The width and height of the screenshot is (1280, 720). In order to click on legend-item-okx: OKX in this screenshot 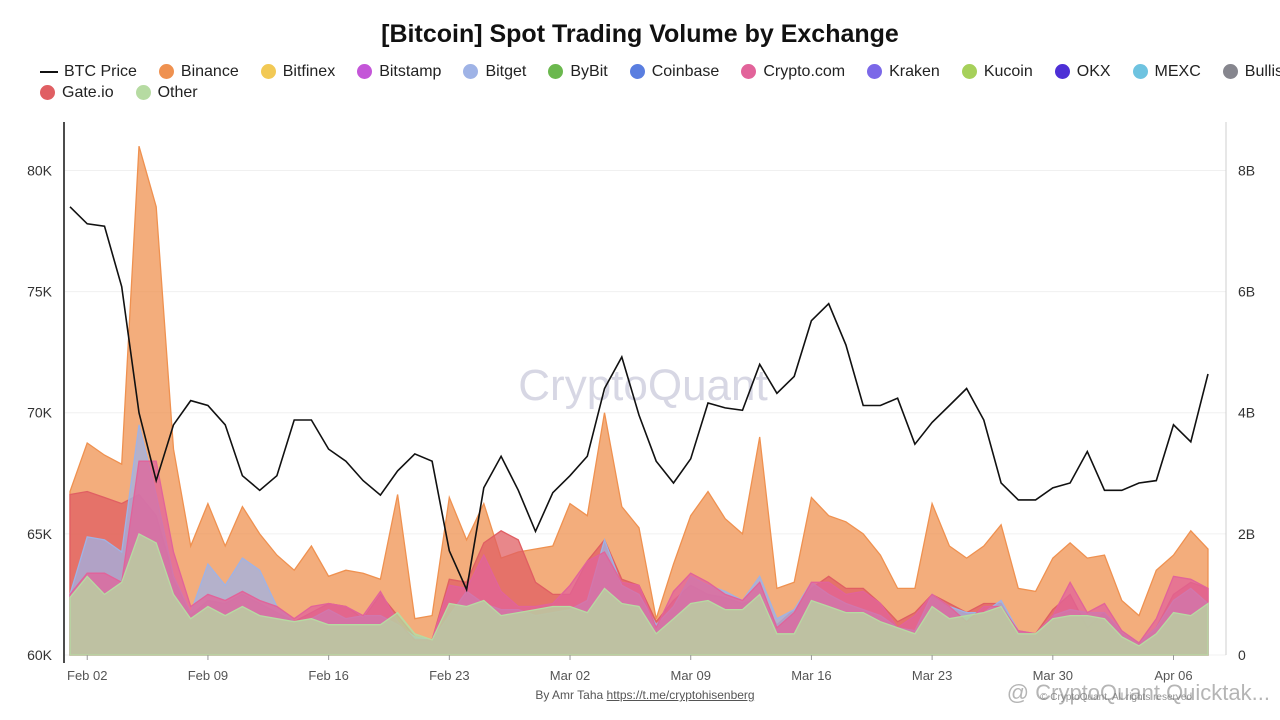, I will do `click(1082, 71)`.